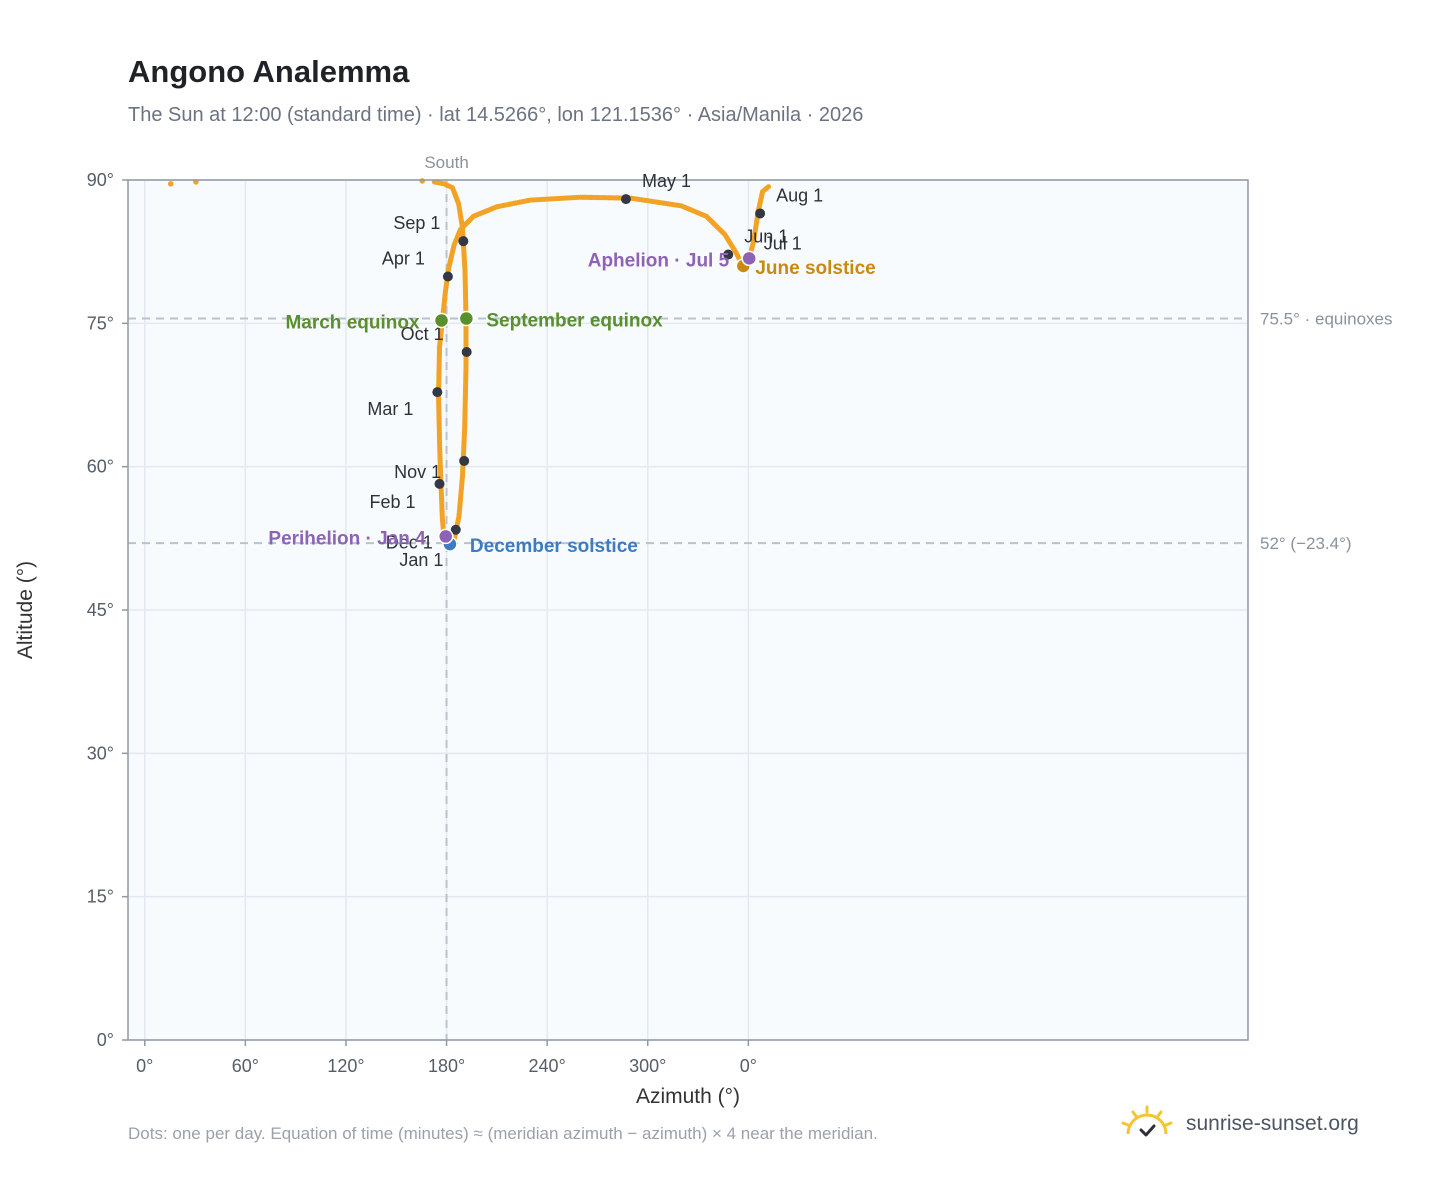  Describe the element at coordinates (100, 323) in the screenshot. I see `y-tick-label: 75°` at that location.